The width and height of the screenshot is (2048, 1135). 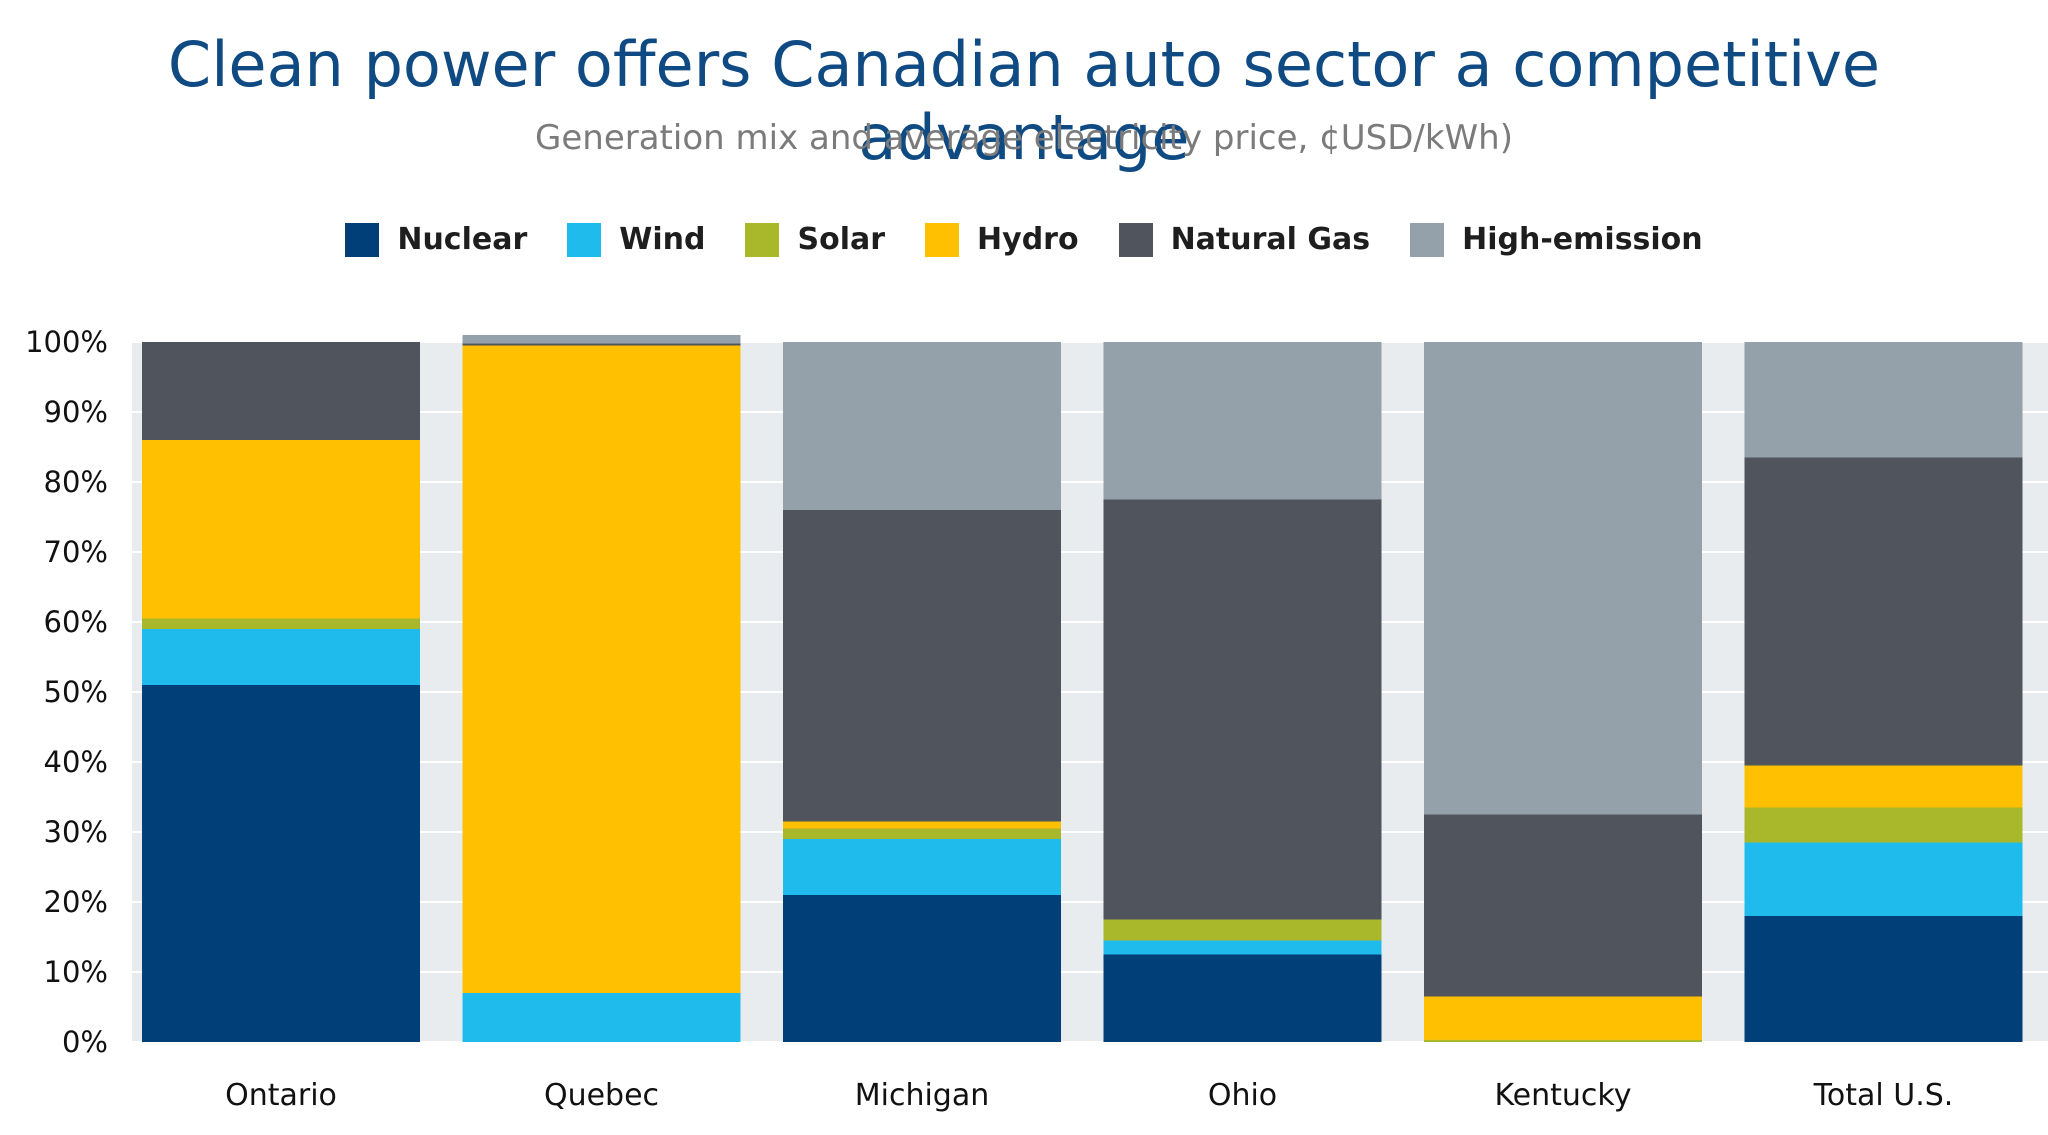 What do you see at coordinates (601, 1017) in the screenshot?
I see `bar-quebec-wind` at bounding box center [601, 1017].